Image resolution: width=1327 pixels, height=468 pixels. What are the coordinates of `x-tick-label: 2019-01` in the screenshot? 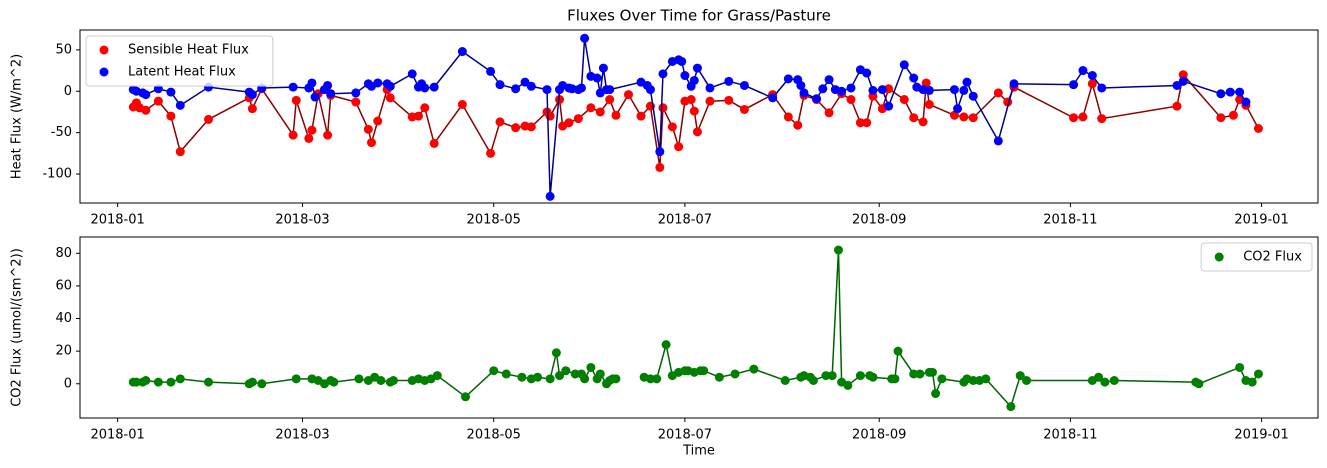 It's located at (1261, 435).